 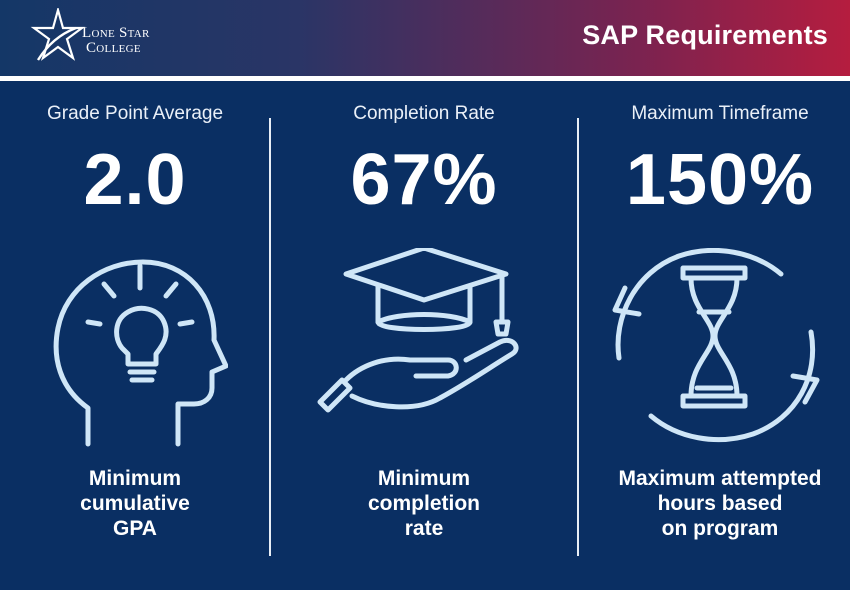 I want to click on completion-column: Completion Rate 67%, so click(x=424, y=160).